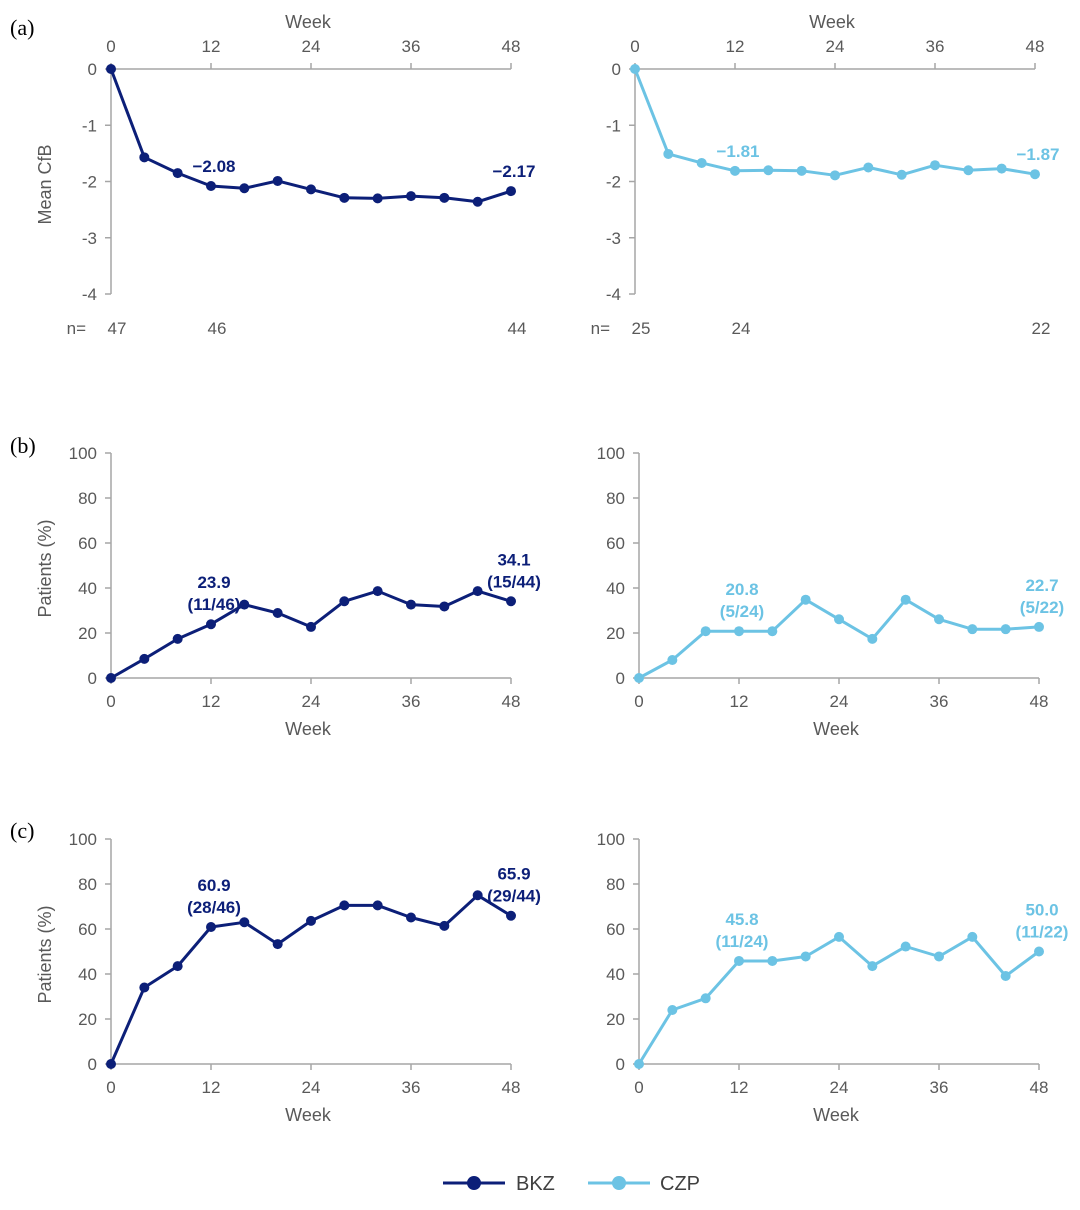 The height and width of the screenshot is (1210, 1080). I want to click on data-label: (28/46), so click(214, 907).